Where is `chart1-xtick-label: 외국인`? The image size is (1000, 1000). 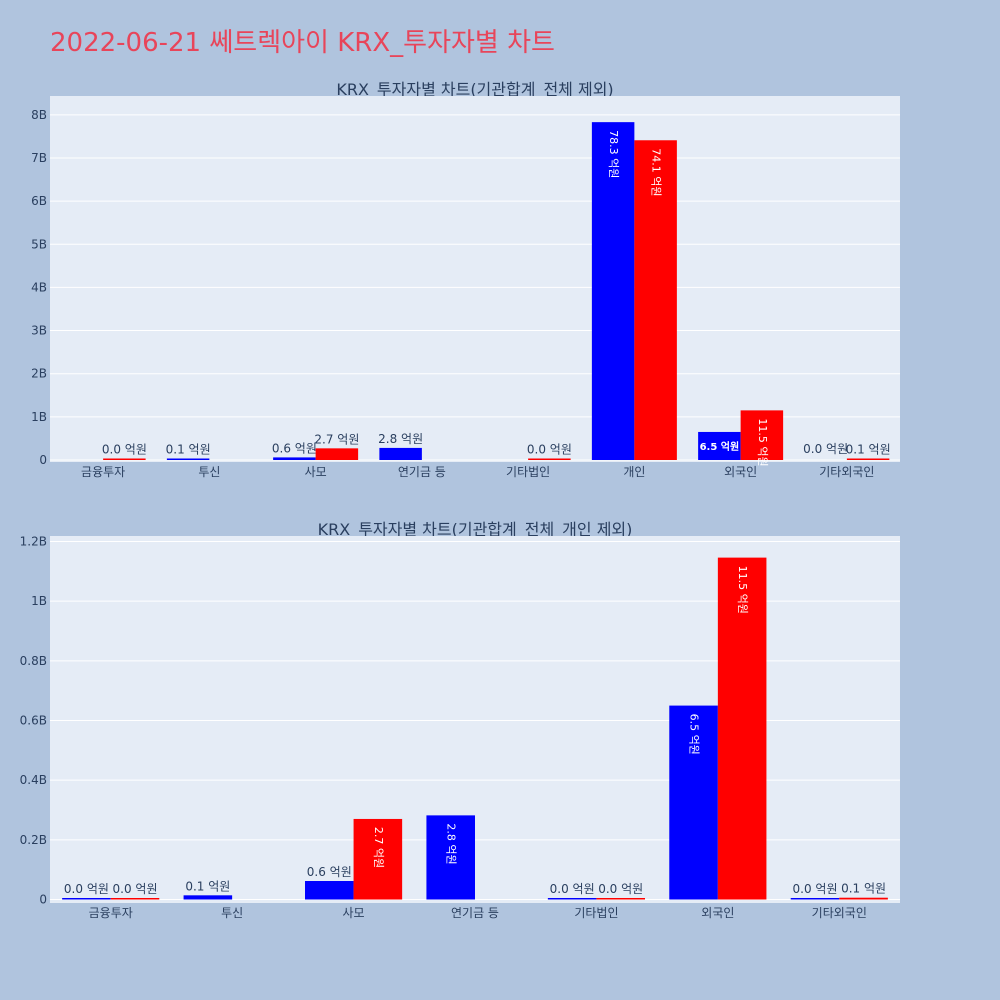 chart1-xtick-label: 외국인 is located at coordinates (740, 472).